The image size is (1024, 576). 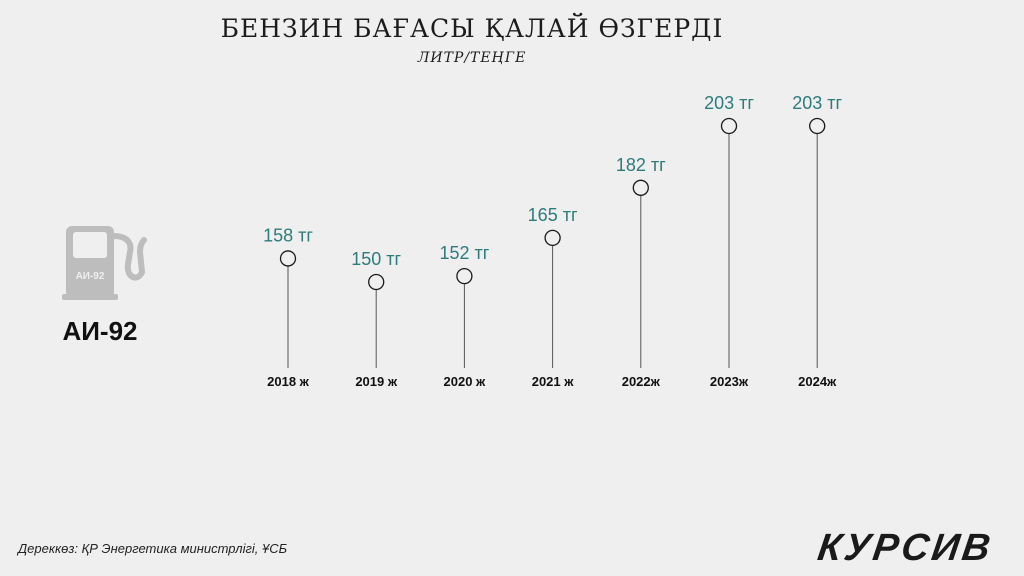 What do you see at coordinates (729, 381) in the screenshot?
I see `x-tick-label: 2023ж` at bounding box center [729, 381].